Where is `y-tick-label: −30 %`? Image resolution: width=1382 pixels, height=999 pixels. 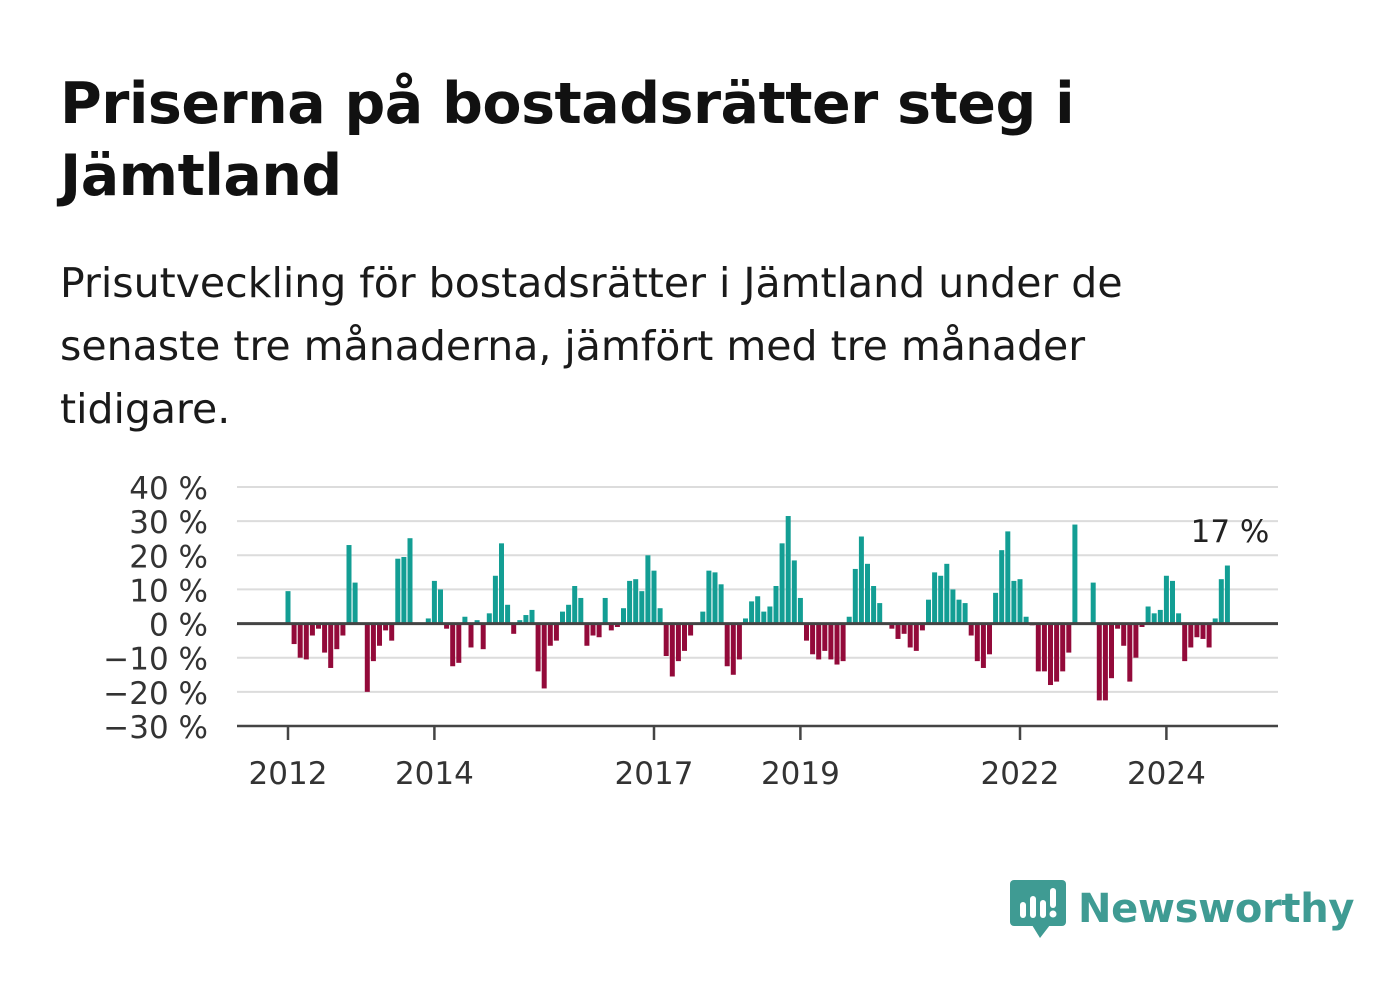
y-tick-label: −30 % is located at coordinates (155, 728).